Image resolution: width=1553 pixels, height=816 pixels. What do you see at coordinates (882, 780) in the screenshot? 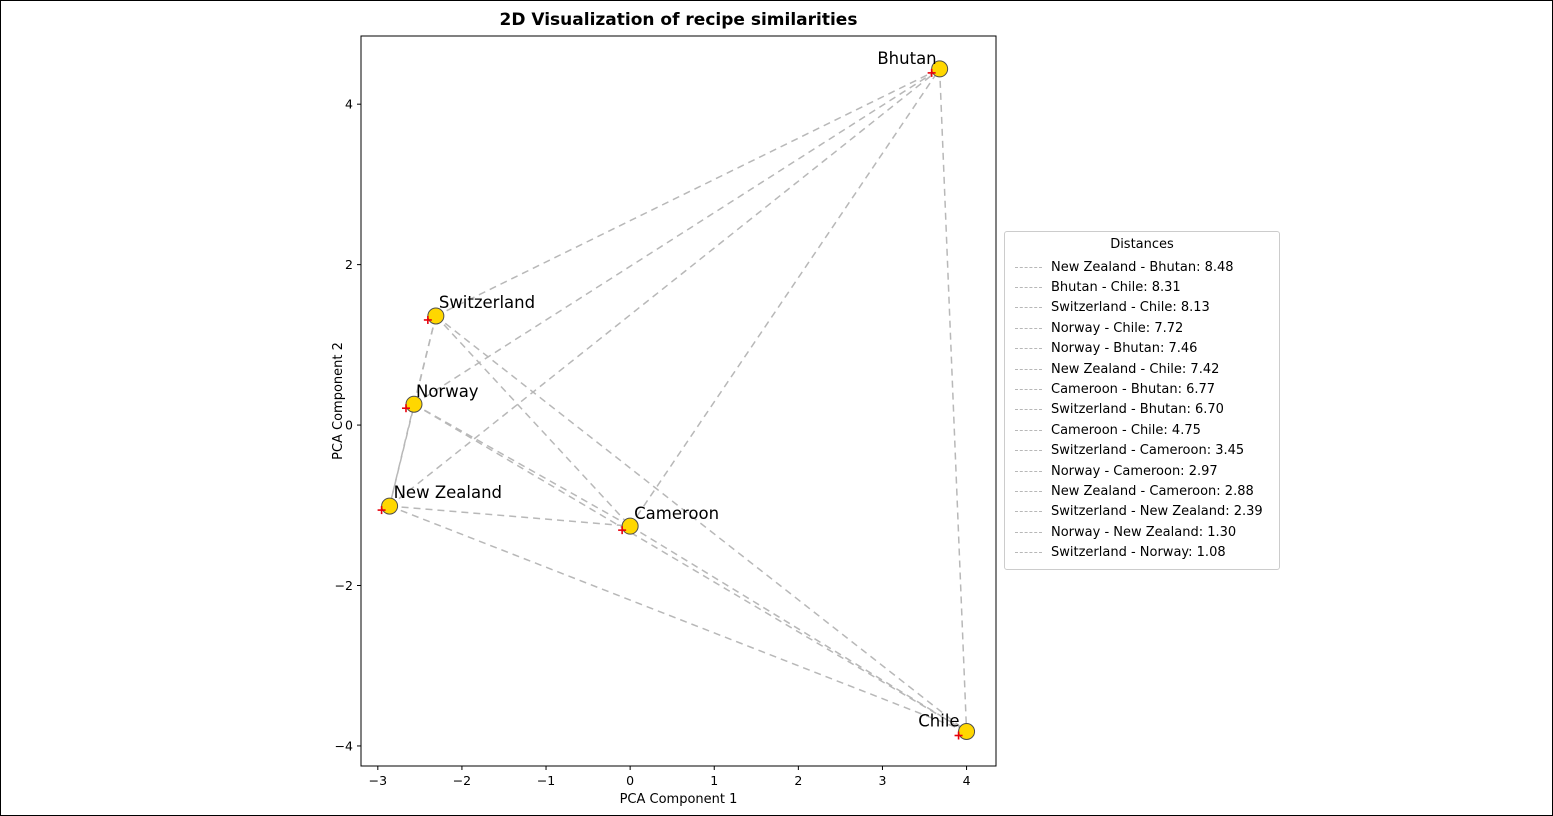
I see `x-tick-label: 3` at bounding box center [882, 780].